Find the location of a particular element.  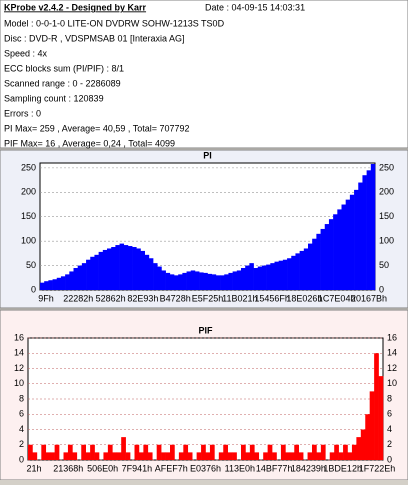

y2-tick-label: 16 is located at coordinates (392, 337).